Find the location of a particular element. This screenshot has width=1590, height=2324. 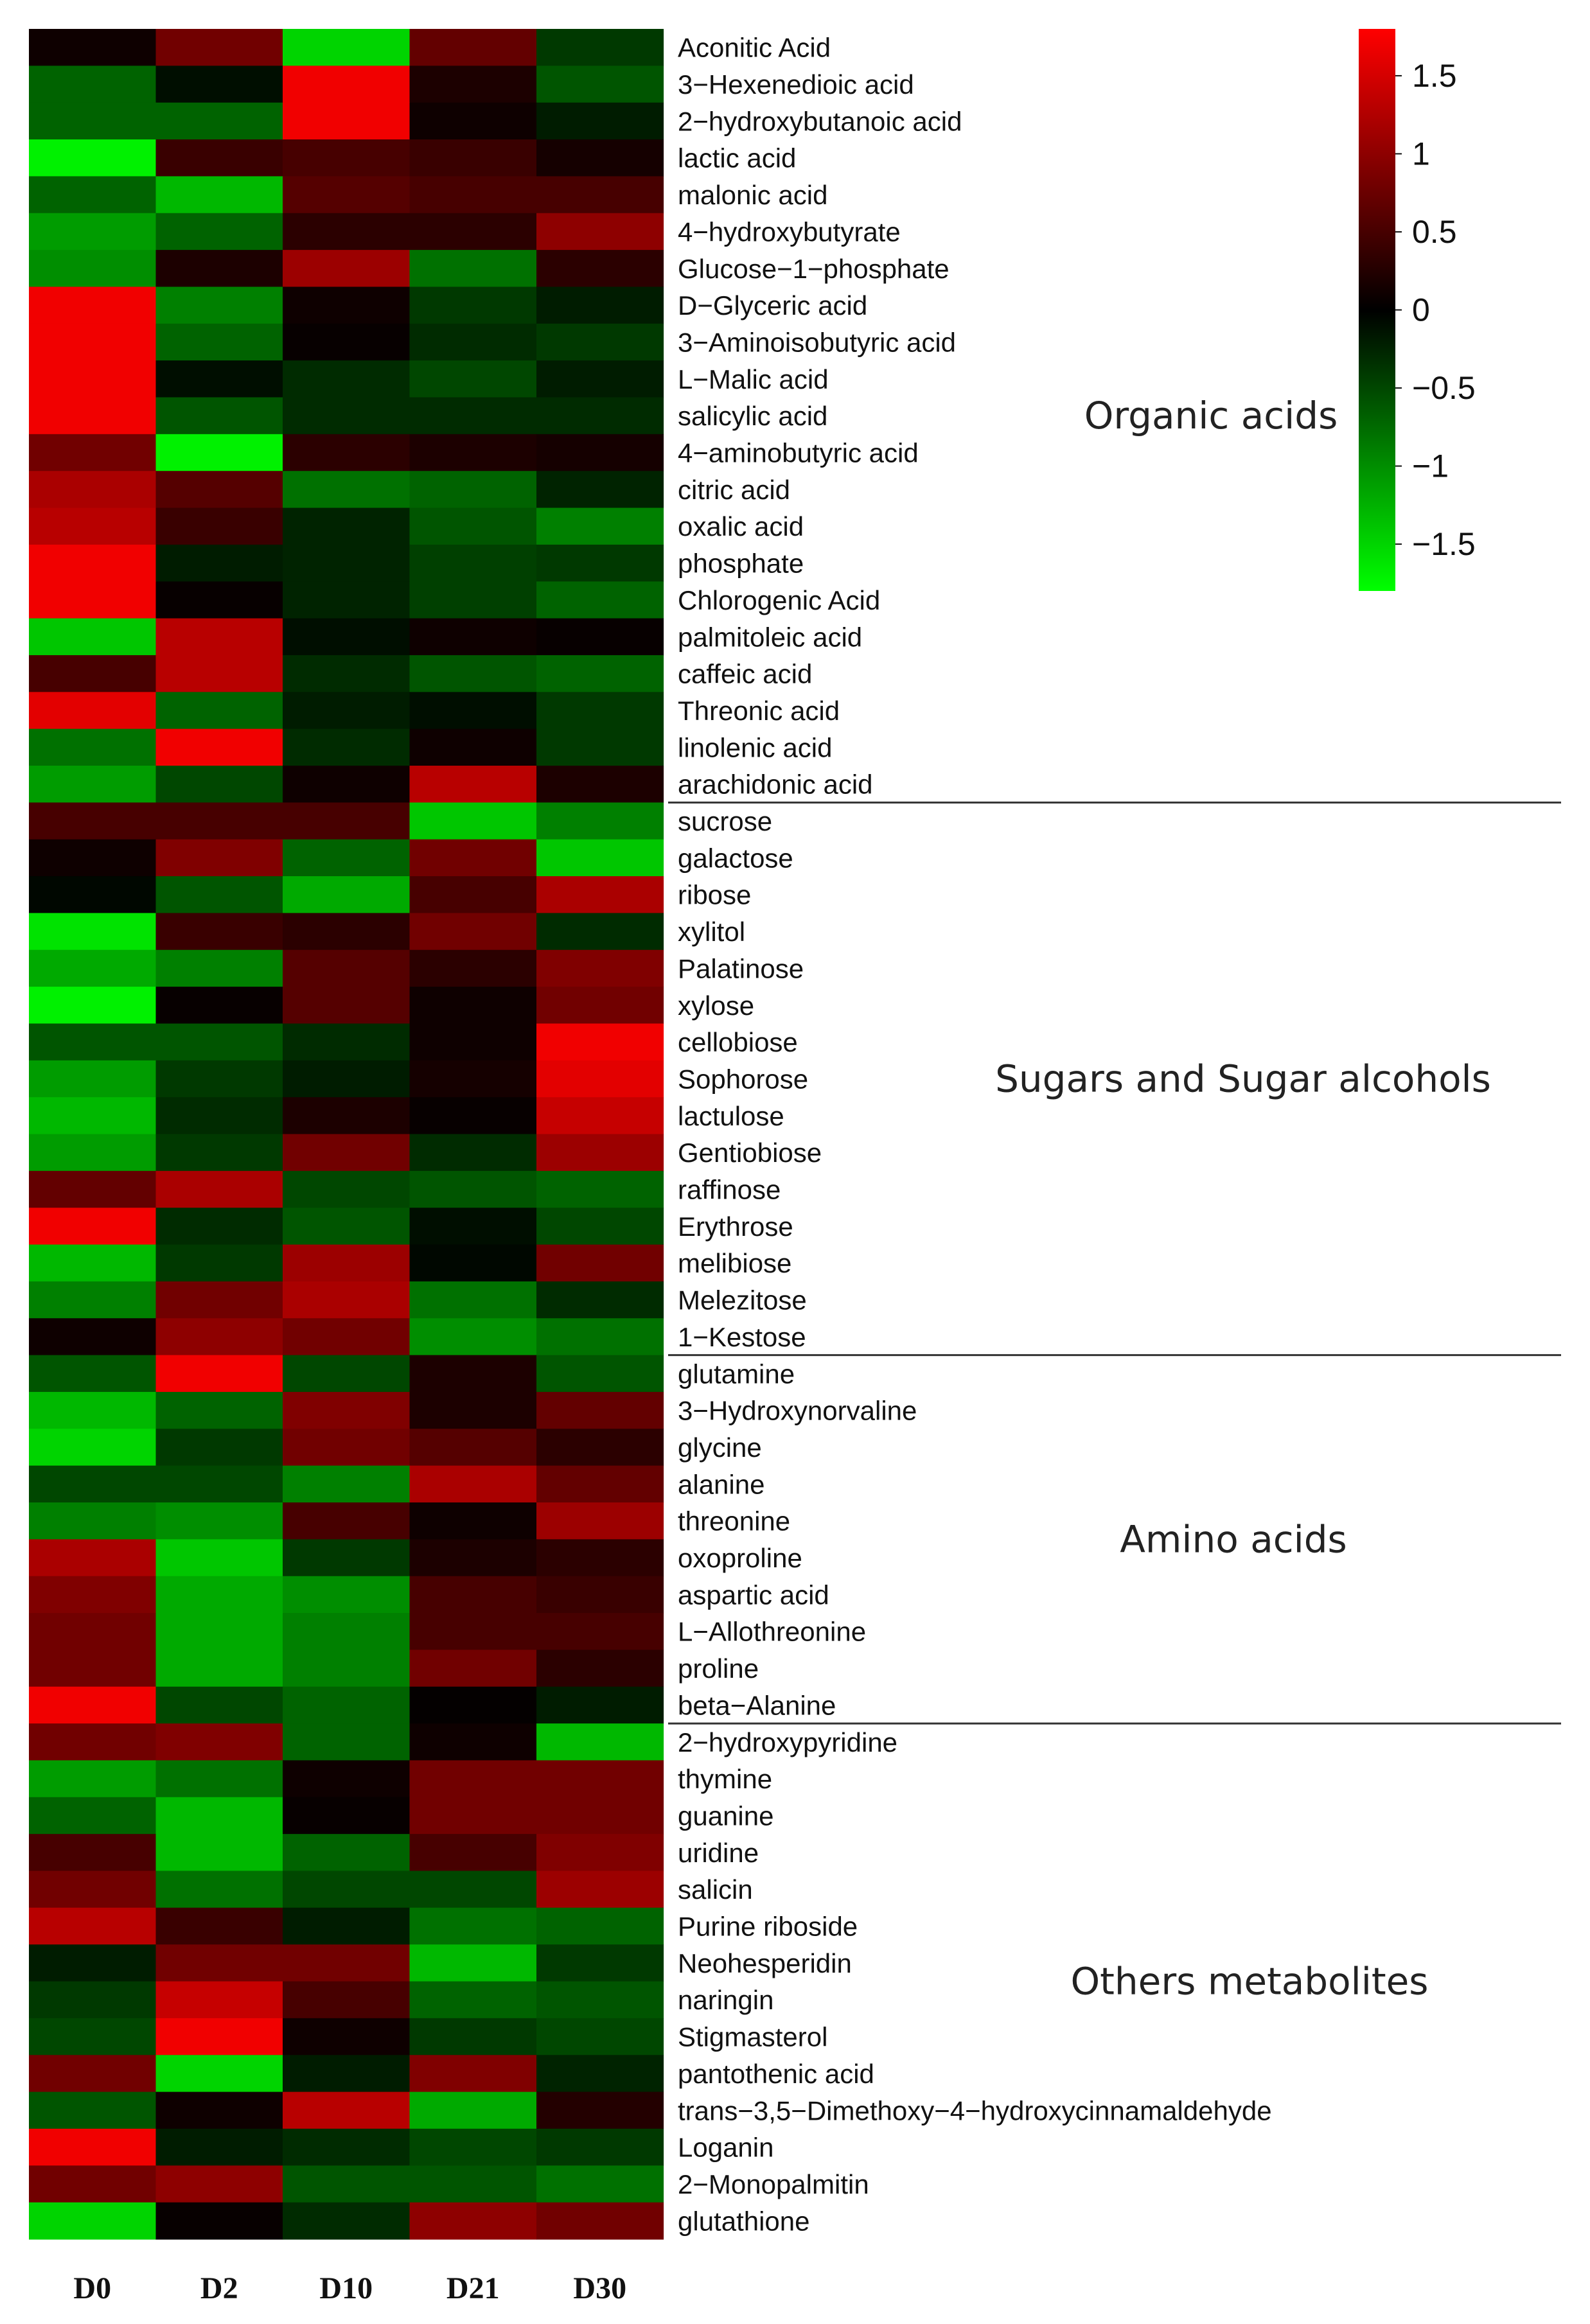

heatmap-cell-r22-c2 is located at coordinates (347, 858).